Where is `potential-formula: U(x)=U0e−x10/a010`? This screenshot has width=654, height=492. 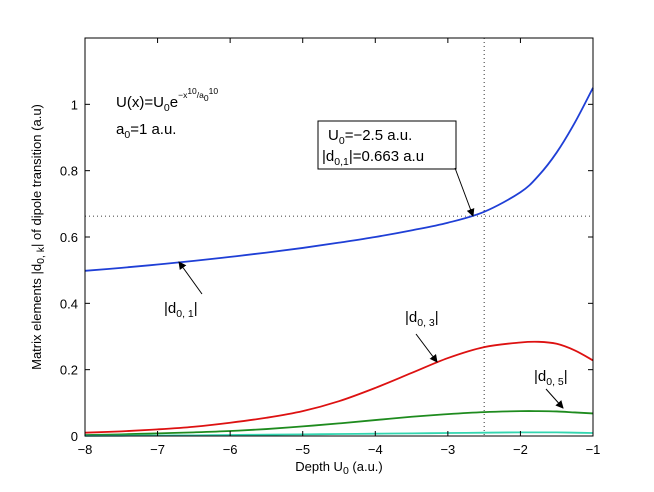 potential-formula: U(x)=U0e−x10/a010 is located at coordinates (167, 100).